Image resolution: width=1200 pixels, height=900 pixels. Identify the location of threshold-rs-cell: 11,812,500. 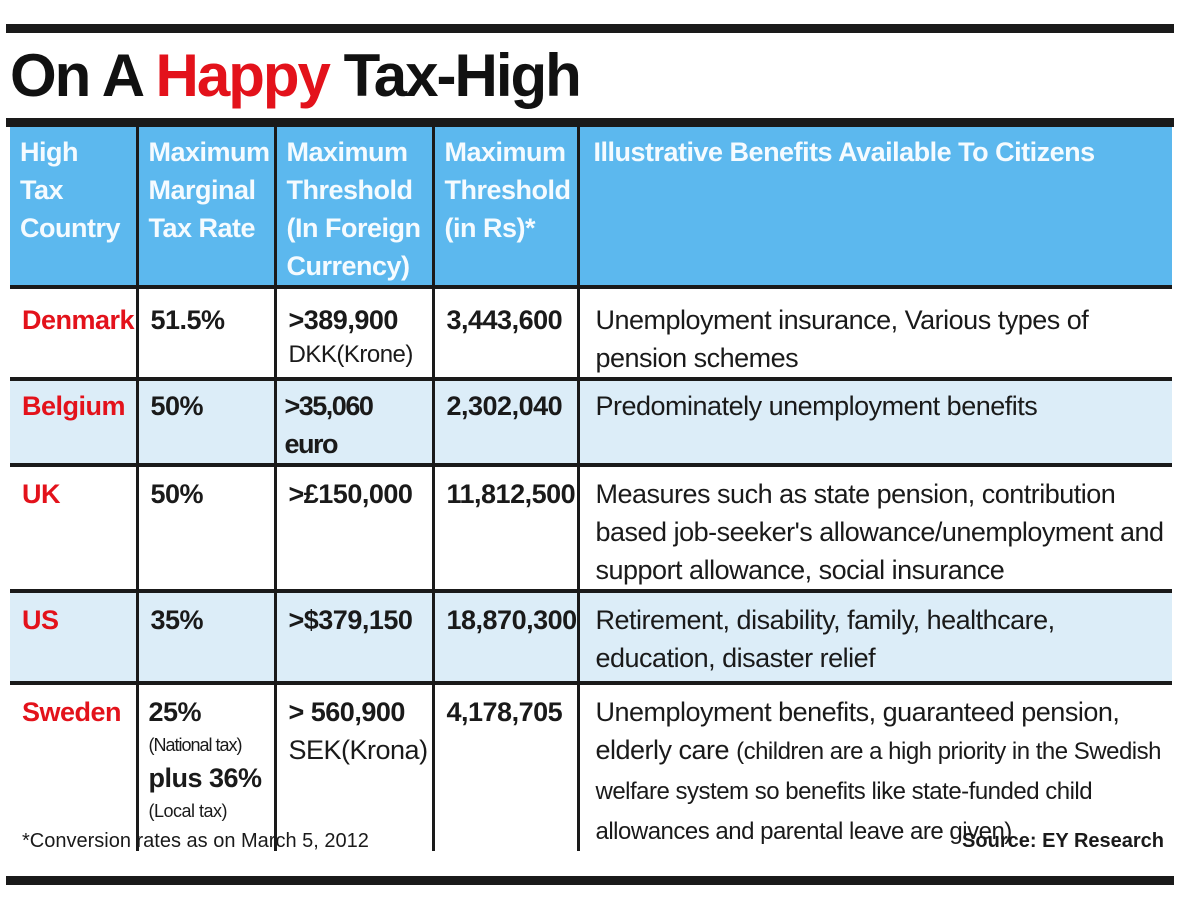
(506, 527).